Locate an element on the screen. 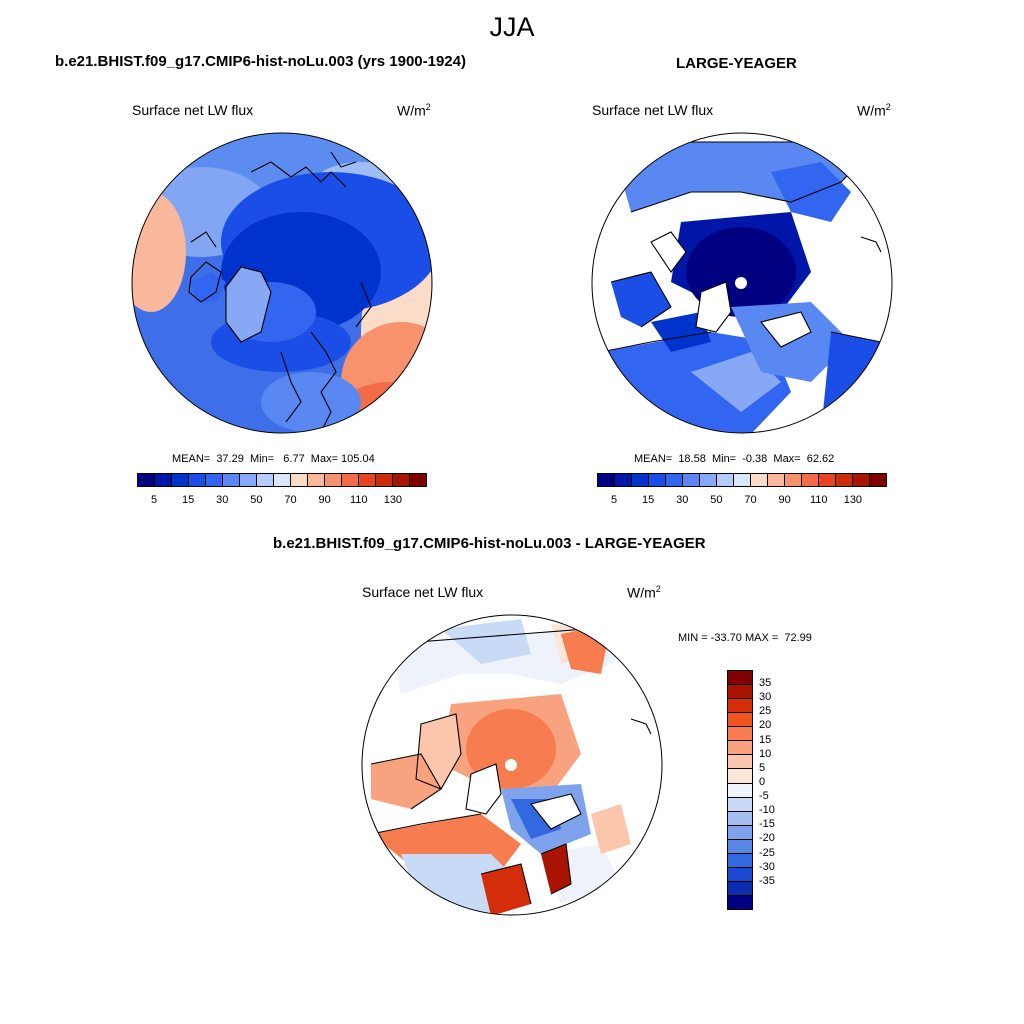  panel-2-colorbar-labels: 5 15 30 50 70 90 110 130 is located at coordinates (742, 501).